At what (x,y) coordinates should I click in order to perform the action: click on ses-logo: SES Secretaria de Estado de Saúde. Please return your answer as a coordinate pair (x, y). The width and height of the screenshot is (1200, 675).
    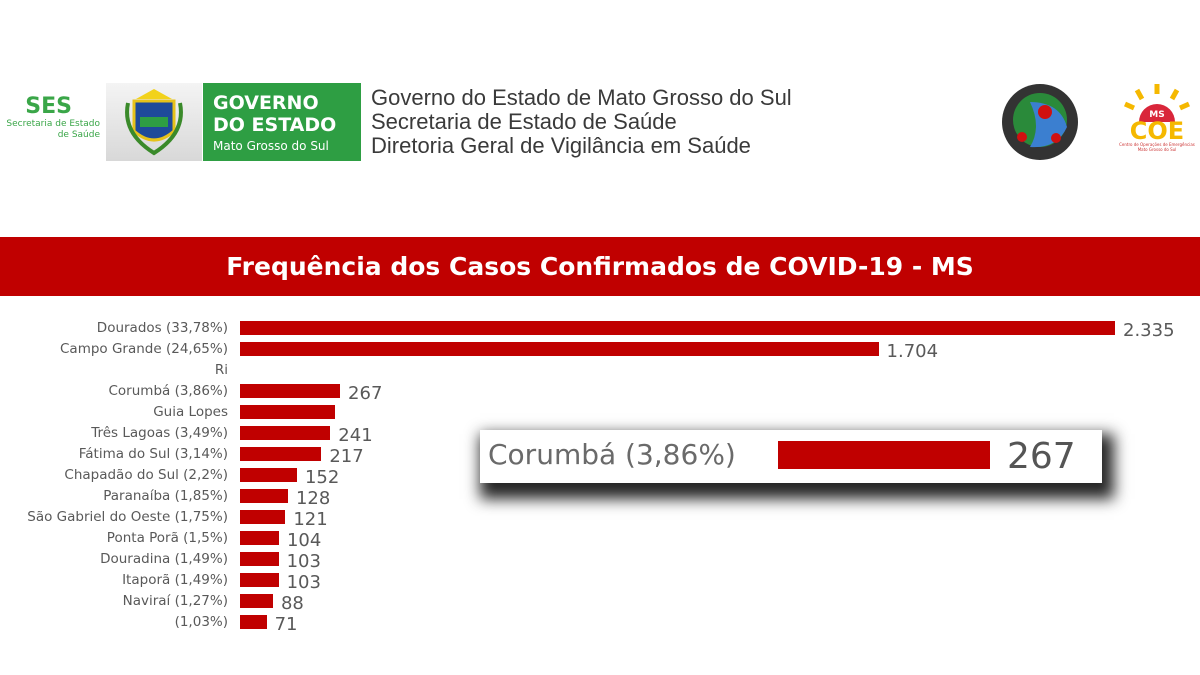
    Looking at the image, I should click on (50, 118).